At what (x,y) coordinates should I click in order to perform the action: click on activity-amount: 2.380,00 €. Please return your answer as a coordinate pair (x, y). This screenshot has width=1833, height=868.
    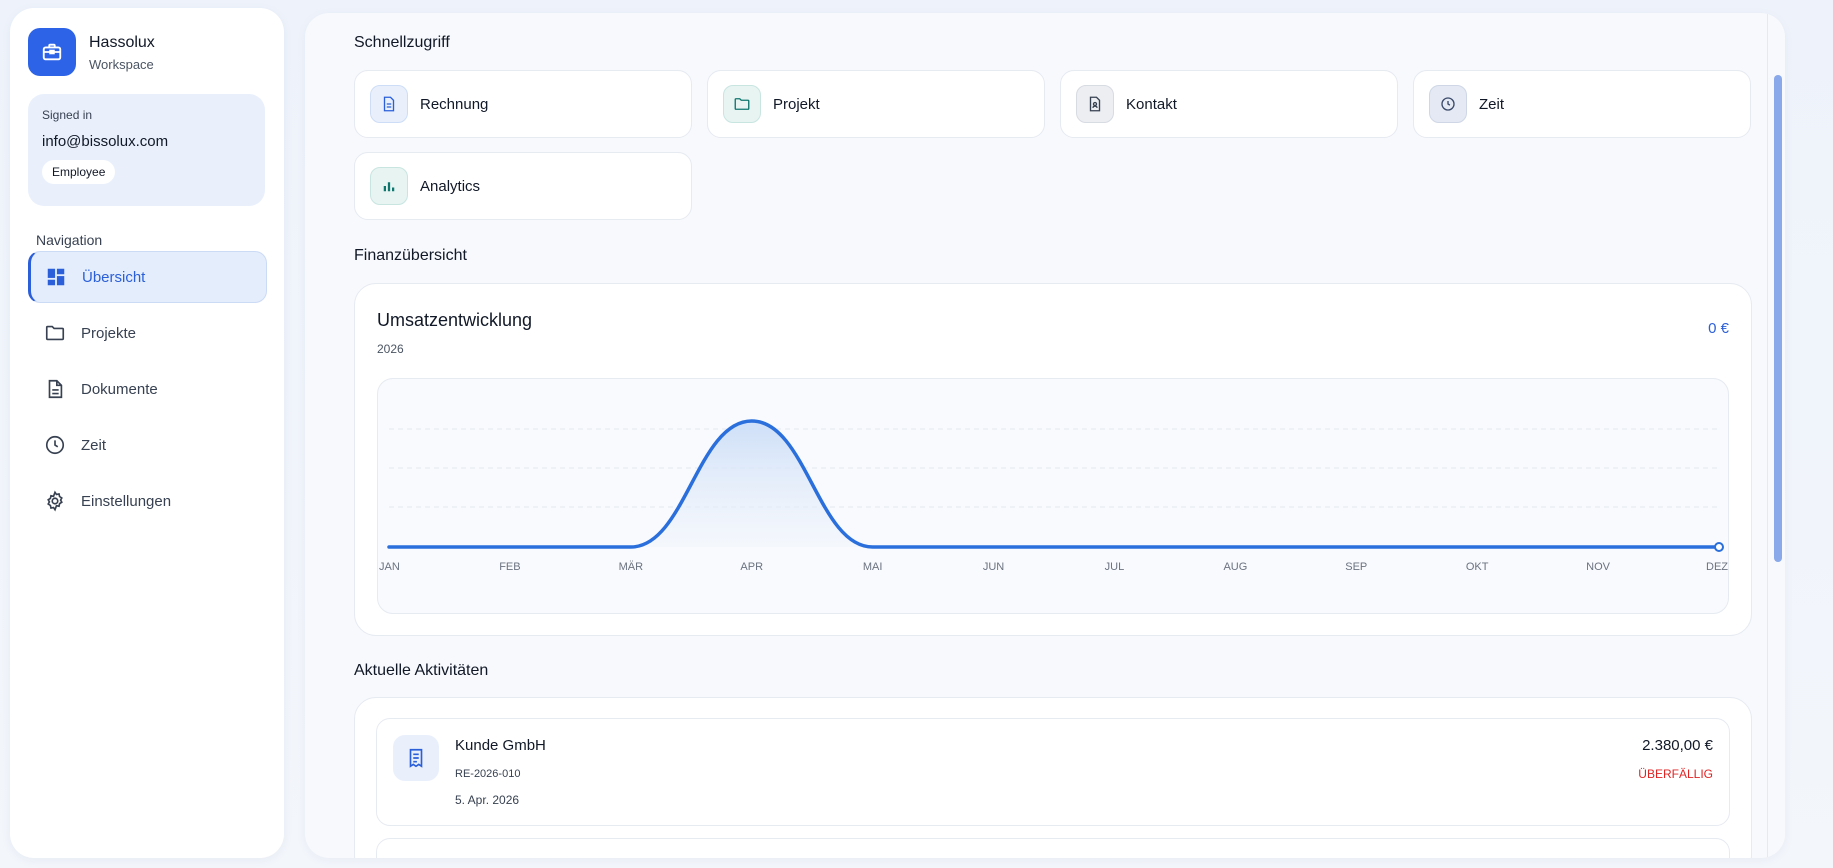
    Looking at the image, I should click on (1677, 745).